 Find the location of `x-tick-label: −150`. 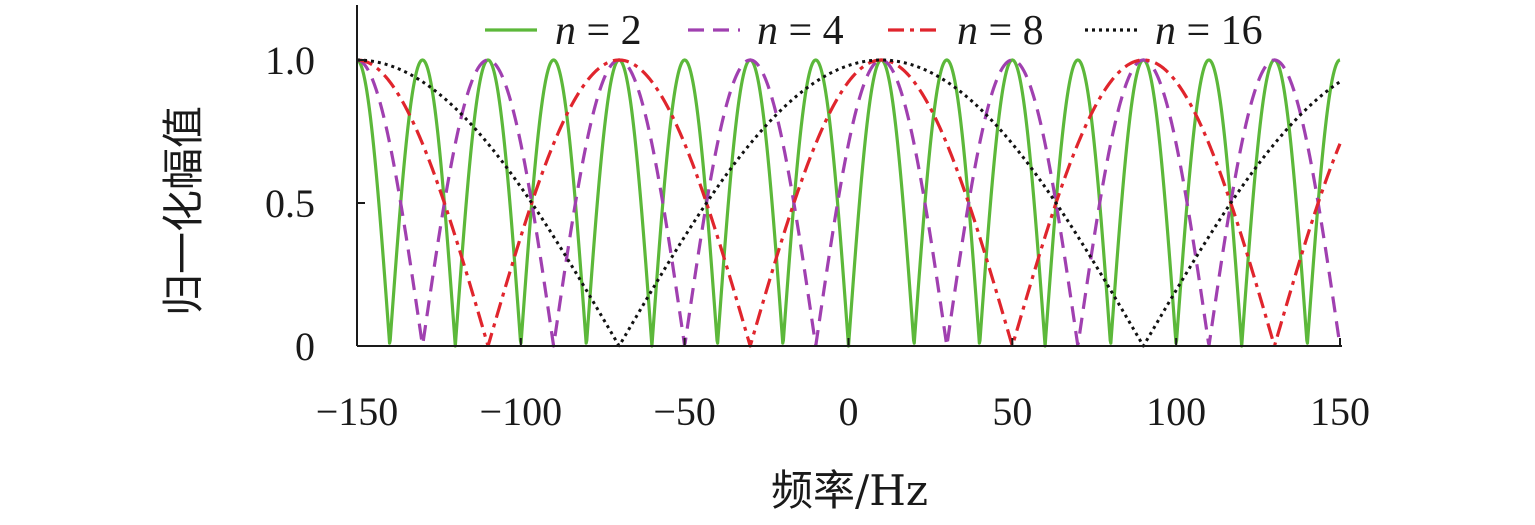

x-tick-label: −150 is located at coordinates (357, 411).